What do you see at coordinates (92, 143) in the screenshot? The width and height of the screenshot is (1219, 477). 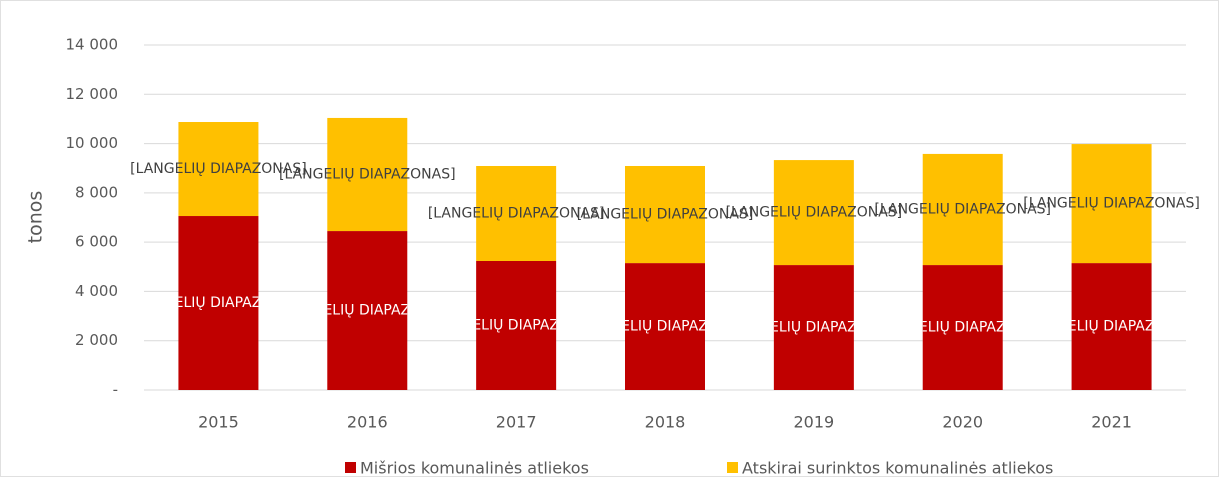 I see `y-tick-label: 10 000` at bounding box center [92, 143].